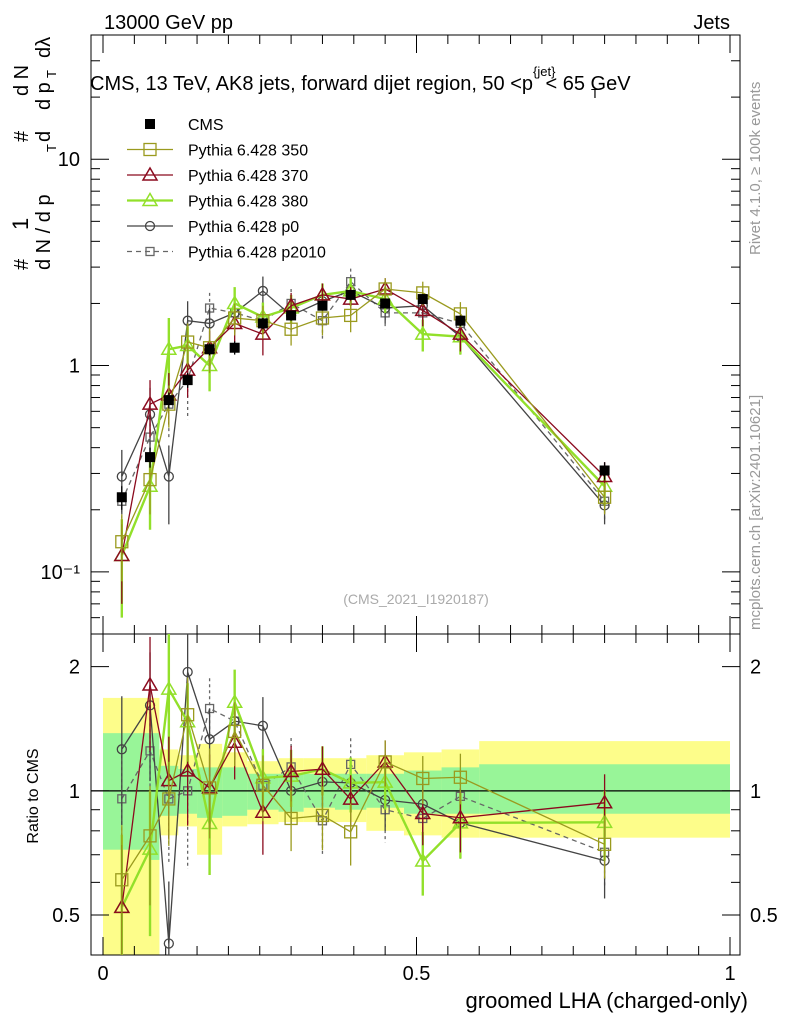 Image resolution: width=786 pixels, height=1024 pixels. Describe the element at coordinates (416, 599) in the screenshot. I see `analysis-tag: (CMS_2021_I1920187)` at that location.